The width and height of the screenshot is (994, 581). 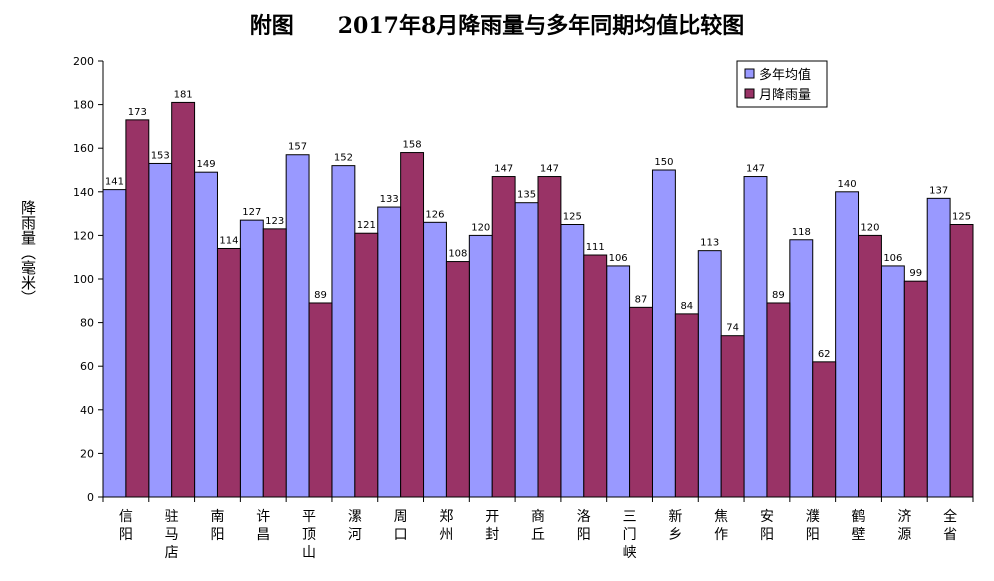 What do you see at coordinates (217, 526) in the screenshot?
I see `x-tick-label: 南阳` at bounding box center [217, 526].